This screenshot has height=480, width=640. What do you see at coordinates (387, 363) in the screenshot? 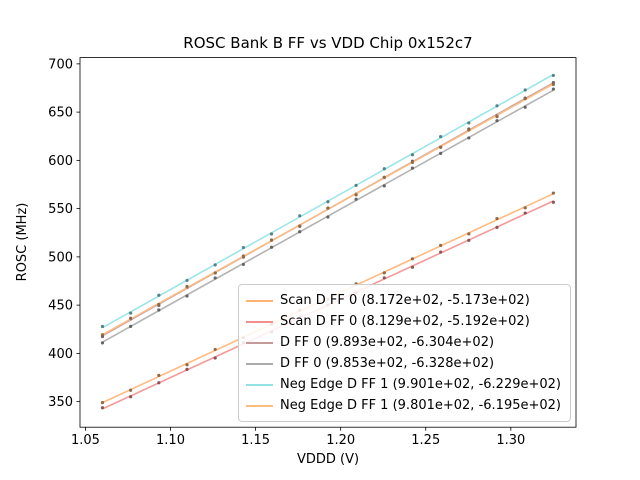
I see `legend-label: D FF 0 (9.853e+02, -6.328e+02)` at bounding box center [387, 363].